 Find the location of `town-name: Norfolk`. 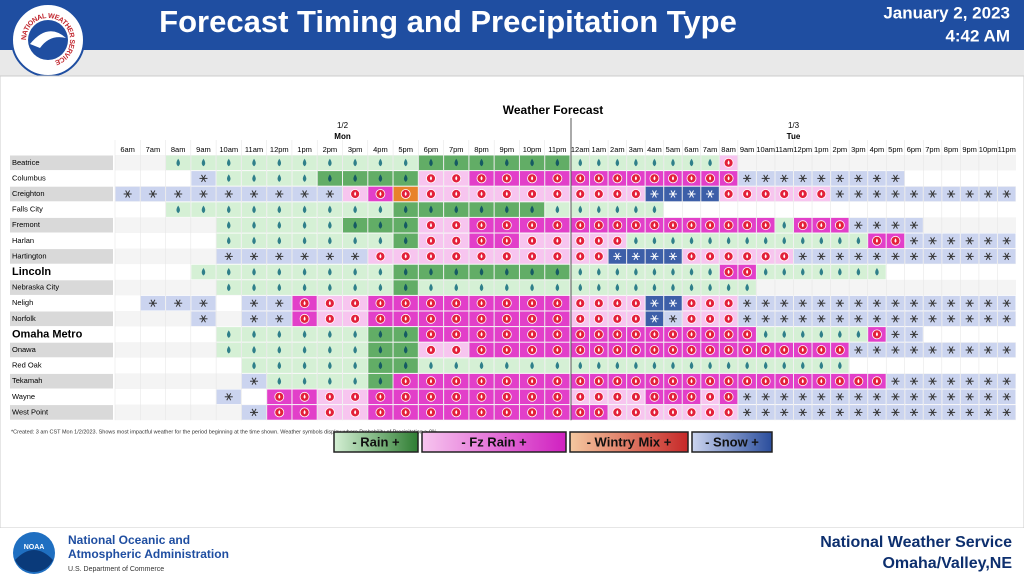

town-name: Norfolk is located at coordinates (24, 318).